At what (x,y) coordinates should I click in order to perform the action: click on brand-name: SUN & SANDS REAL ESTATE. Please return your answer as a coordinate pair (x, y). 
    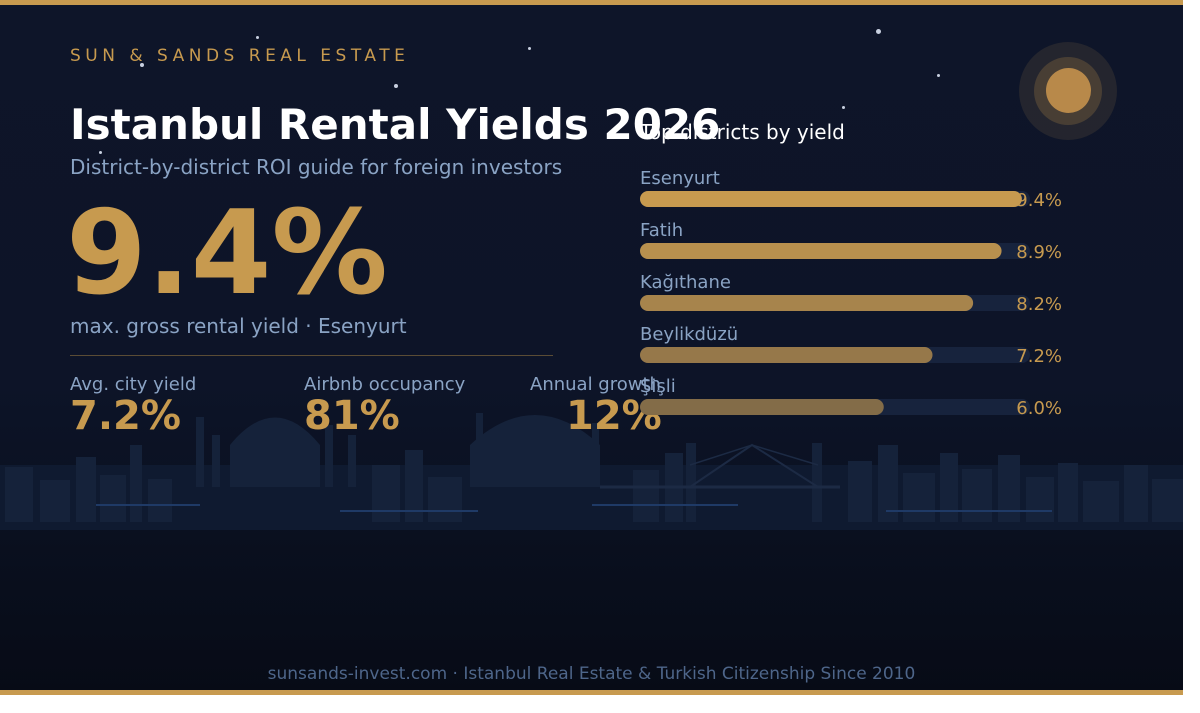
    Looking at the image, I should click on (240, 56).